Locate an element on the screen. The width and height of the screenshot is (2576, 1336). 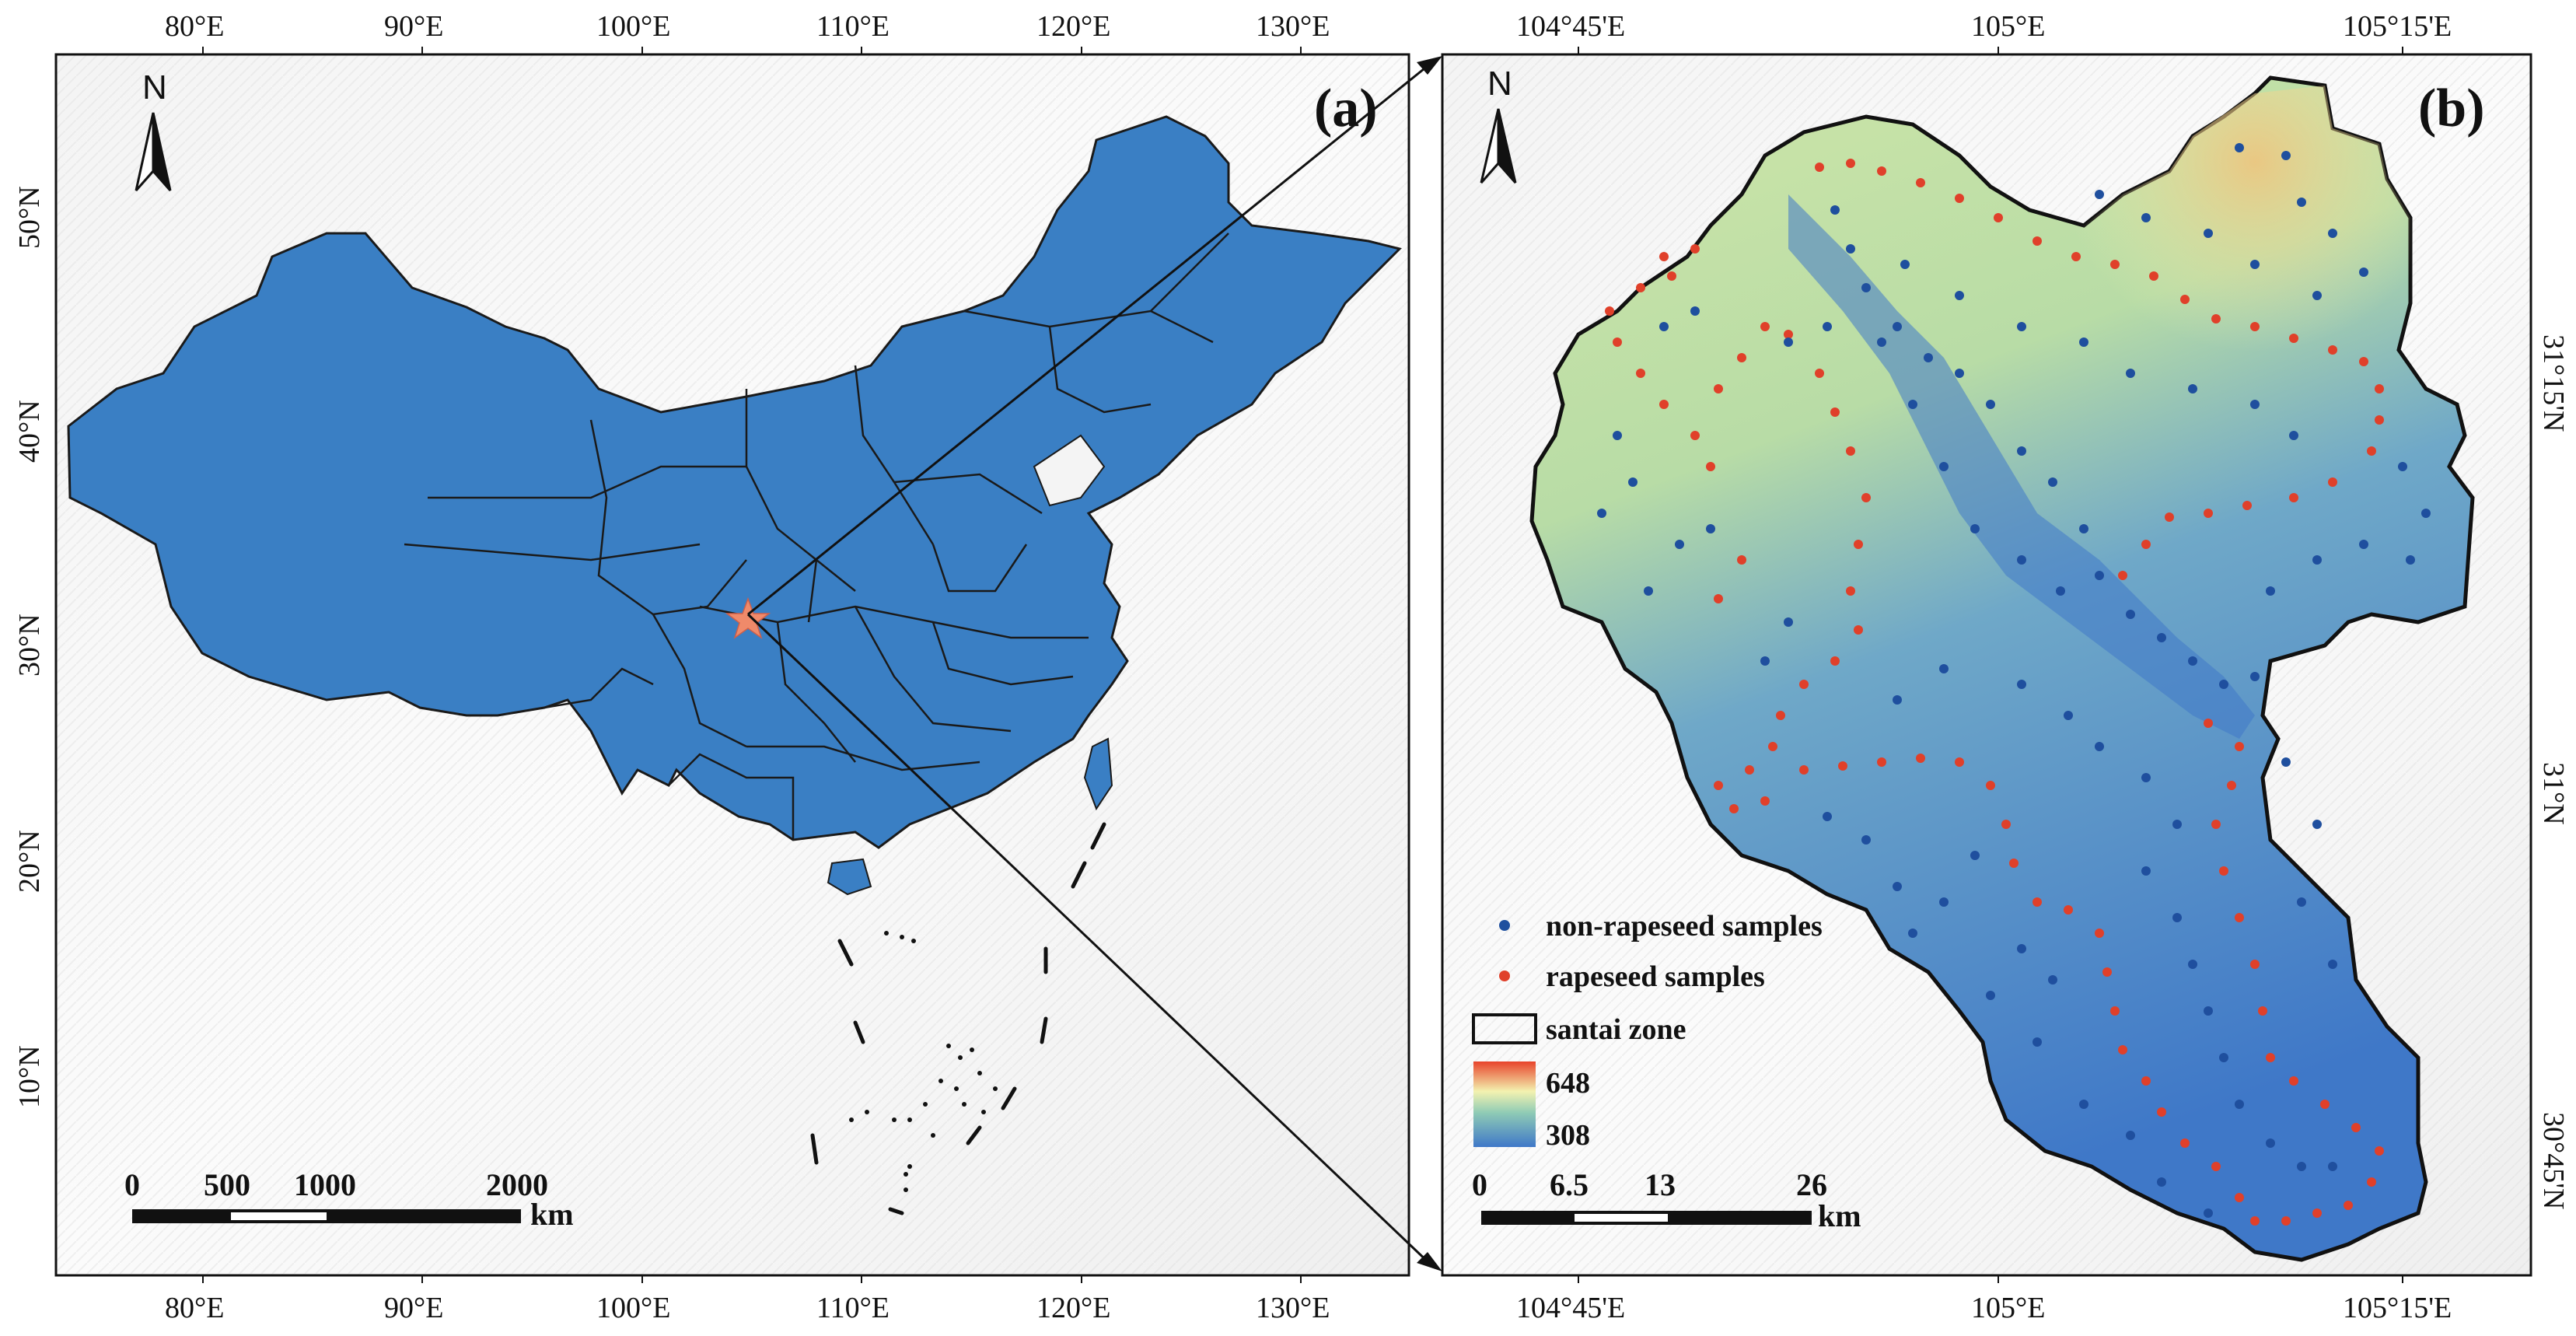
lon-tick-a-bottom-100: 100°E is located at coordinates (633, 1308).